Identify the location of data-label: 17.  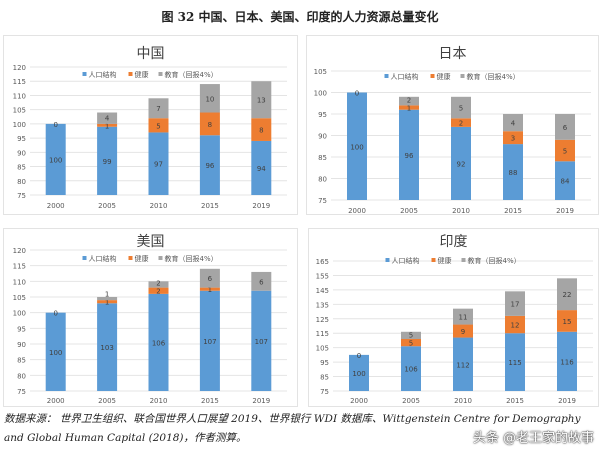
(515, 305).